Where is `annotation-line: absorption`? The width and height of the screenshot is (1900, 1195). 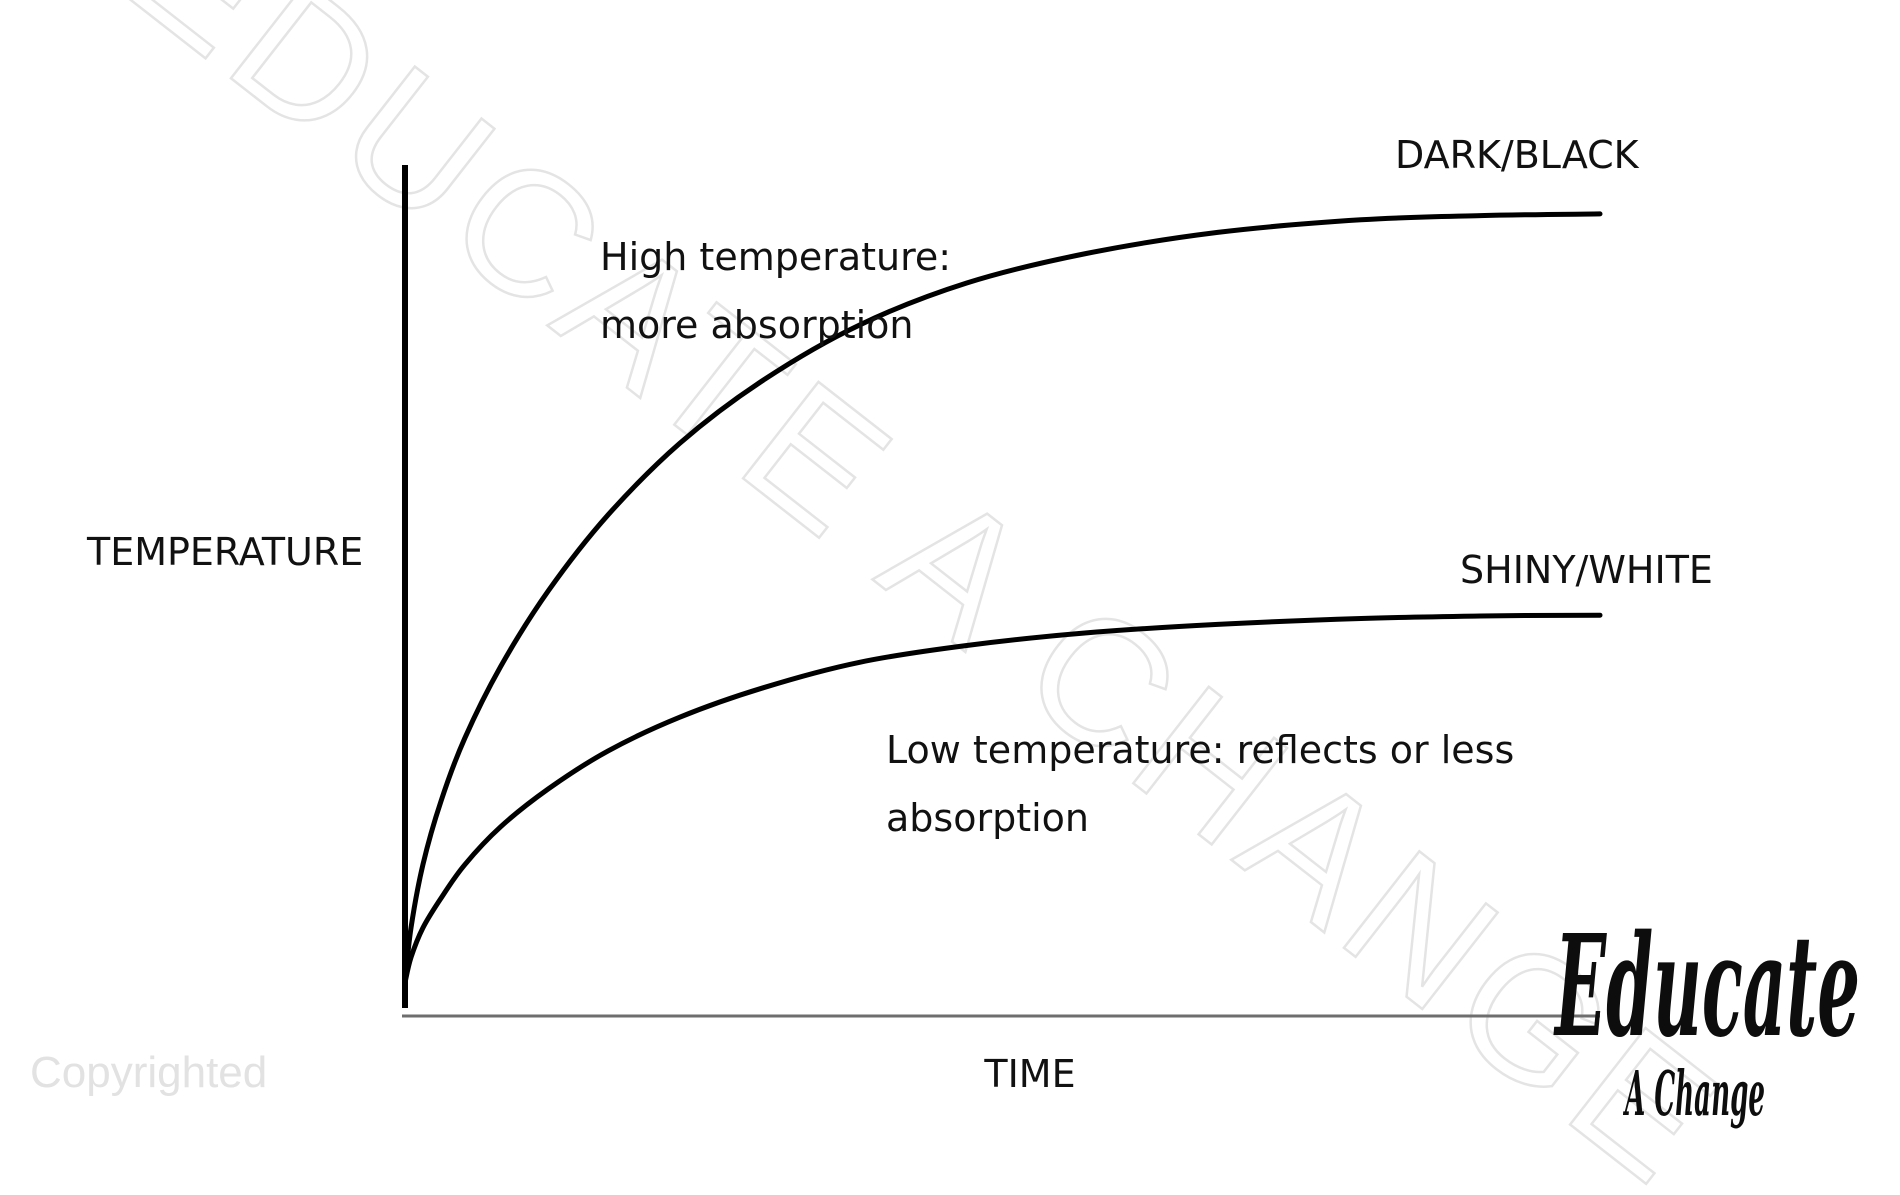 annotation-line: absorption is located at coordinates (987, 818).